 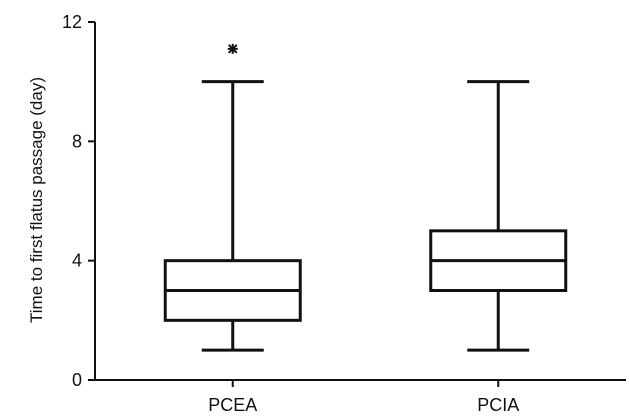 What do you see at coordinates (232, 405) in the screenshot?
I see `x-tick-label-pcea: PCEA` at bounding box center [232, 405].